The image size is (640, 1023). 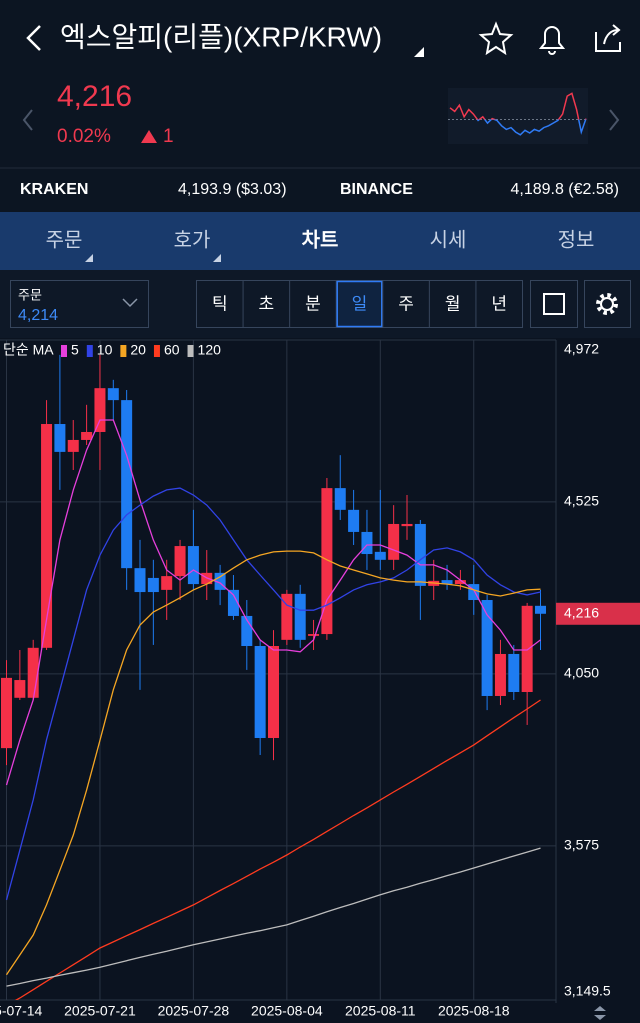 What do you see at coordinates (75, 350) in the screenshot?
I see `legend-label: 5` at bounding box center [75, 350].